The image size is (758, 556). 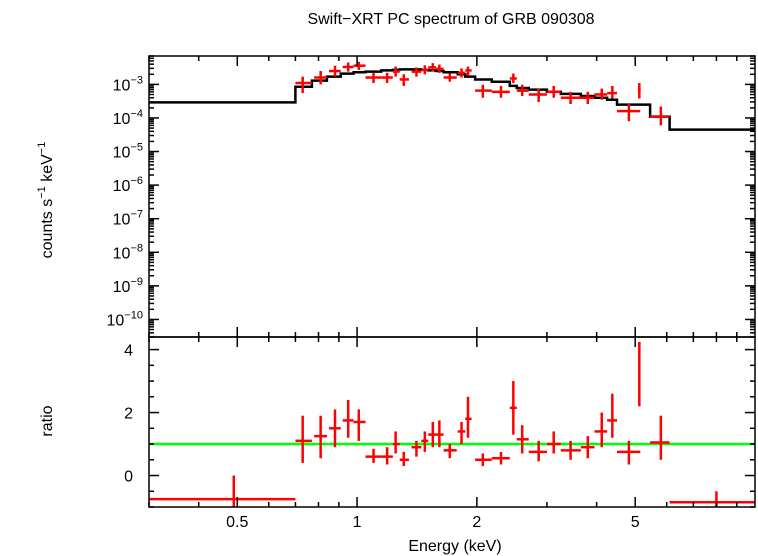 What do you see at coordinates (357, 522) in the screenshot?
I see `x-tick-label: 1` at bounding box center [357, 522].